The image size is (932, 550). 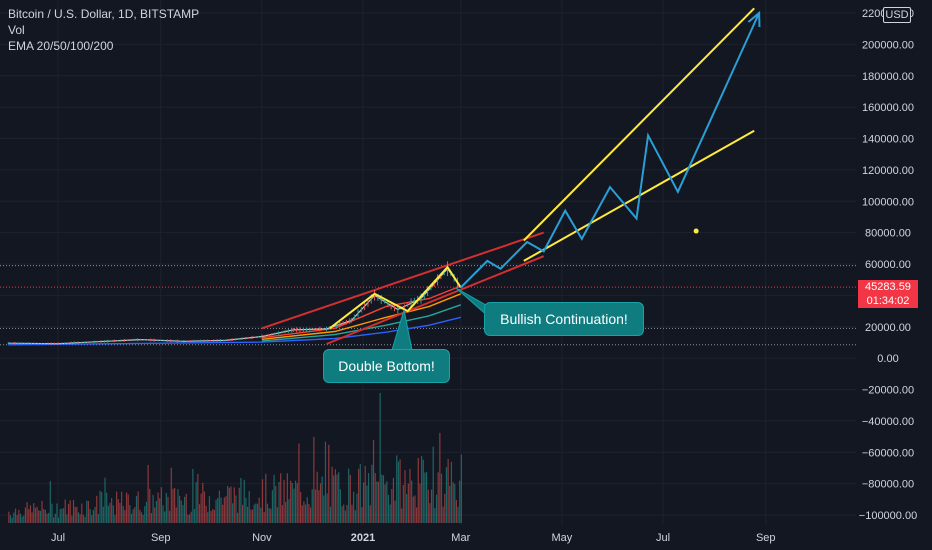 What do you see at coordinates (696, 231) in the screenshot?
I see `marker-dot` at bounding box center [696, 231].